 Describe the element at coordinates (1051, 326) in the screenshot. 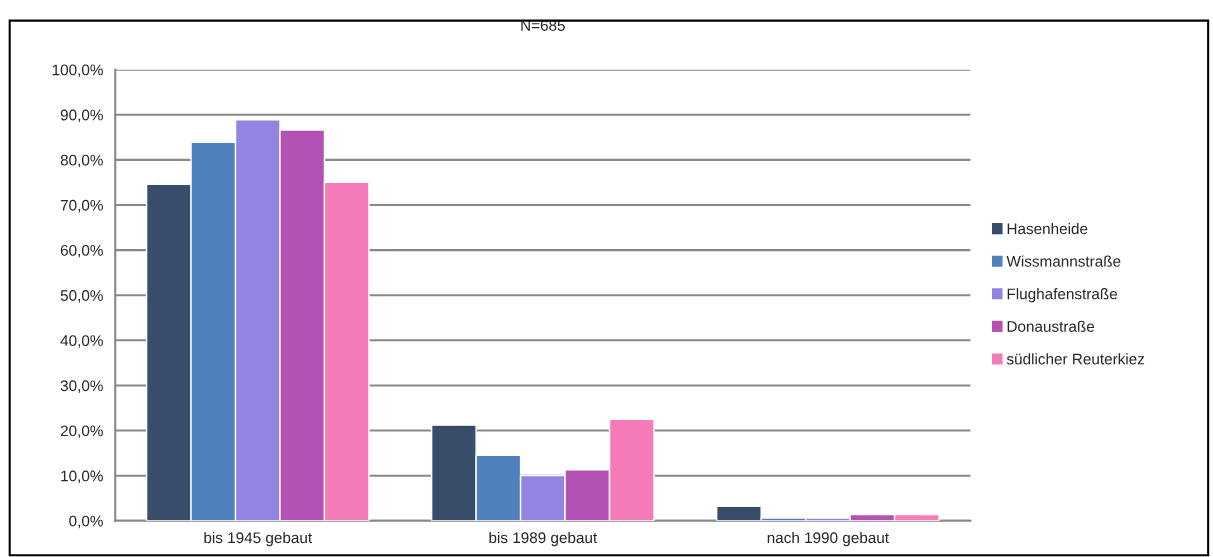

I see `legend-label: Donaustraße` at that location.